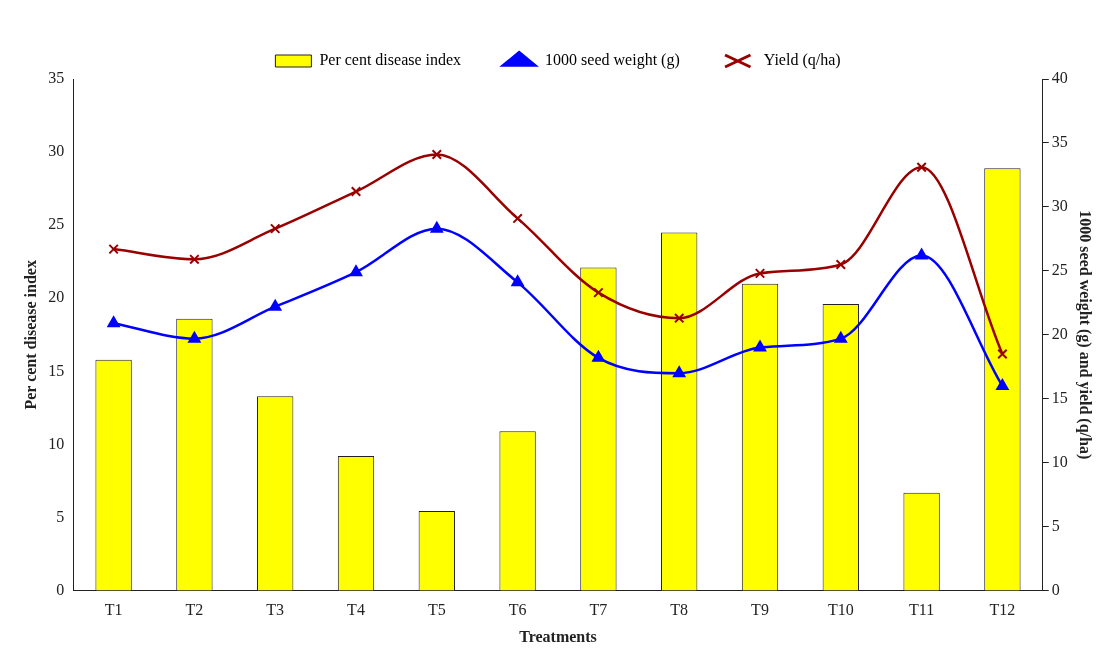  What do you see at coordinates (356, 610) in the screenshot?
I see `x-tick-label: T4` at bounding box center [356, 610].